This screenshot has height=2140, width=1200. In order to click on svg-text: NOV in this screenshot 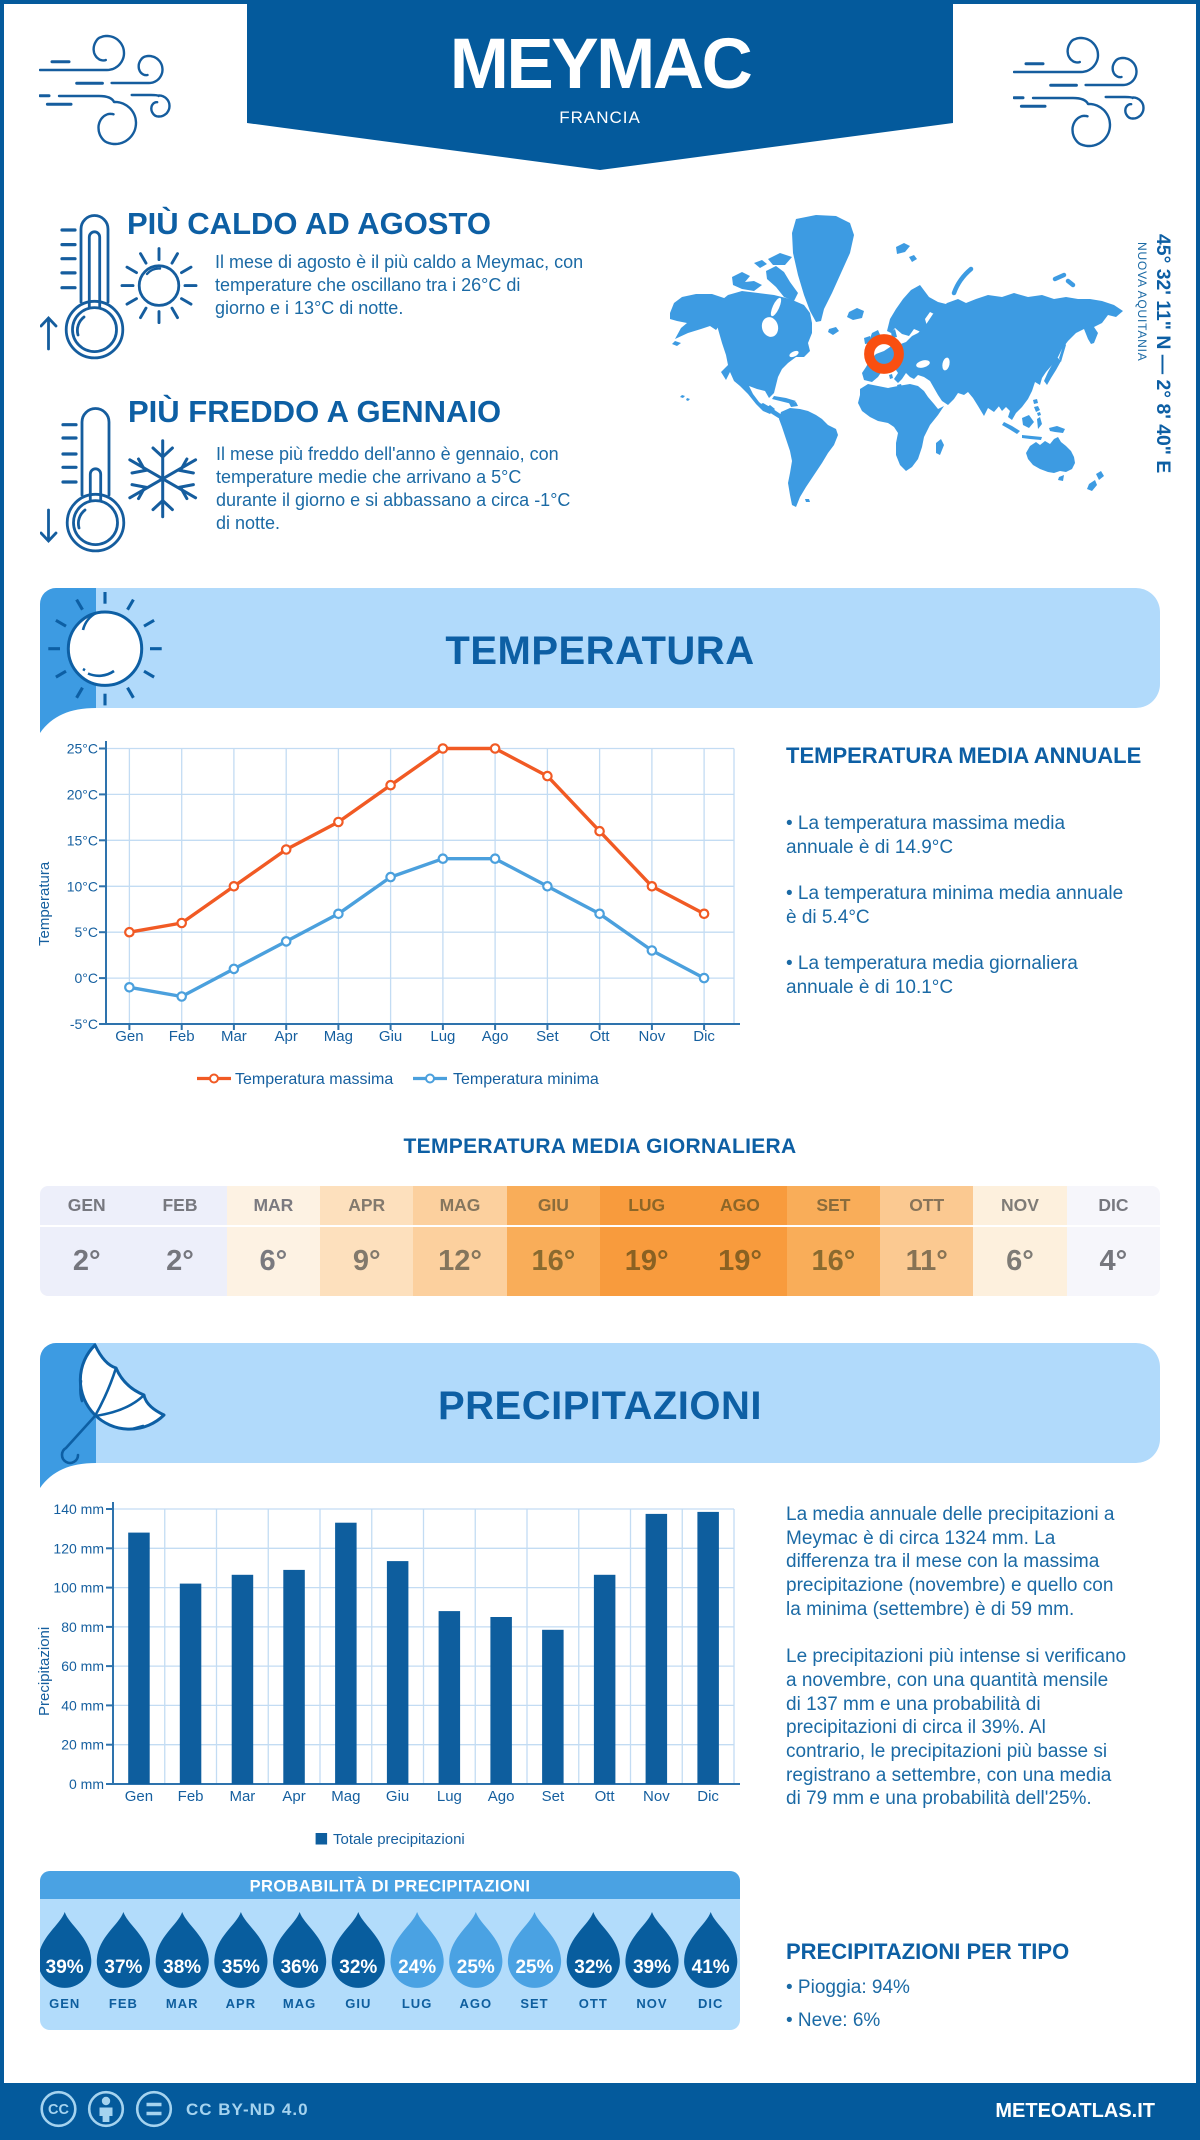, I will do `click(651, 2003)`.